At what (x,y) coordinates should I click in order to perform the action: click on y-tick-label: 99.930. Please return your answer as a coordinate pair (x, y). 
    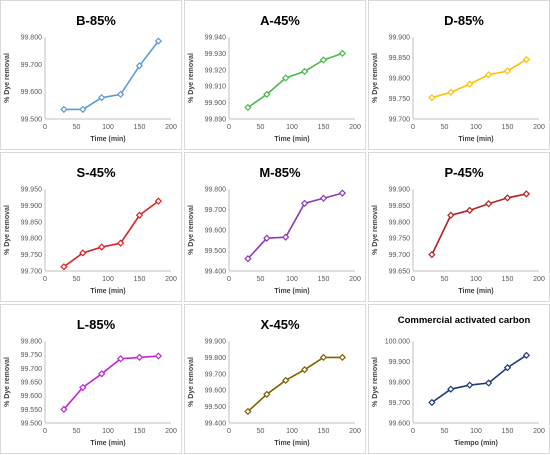
    Looking at the image, I should click on (216, 54).